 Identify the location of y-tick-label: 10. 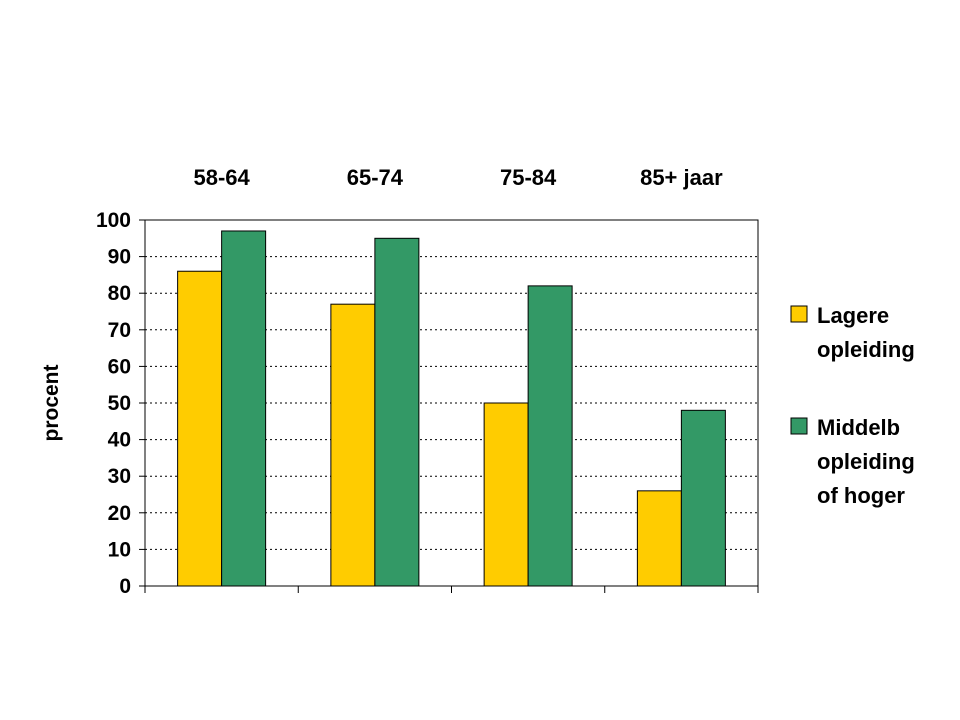
(119, 549).